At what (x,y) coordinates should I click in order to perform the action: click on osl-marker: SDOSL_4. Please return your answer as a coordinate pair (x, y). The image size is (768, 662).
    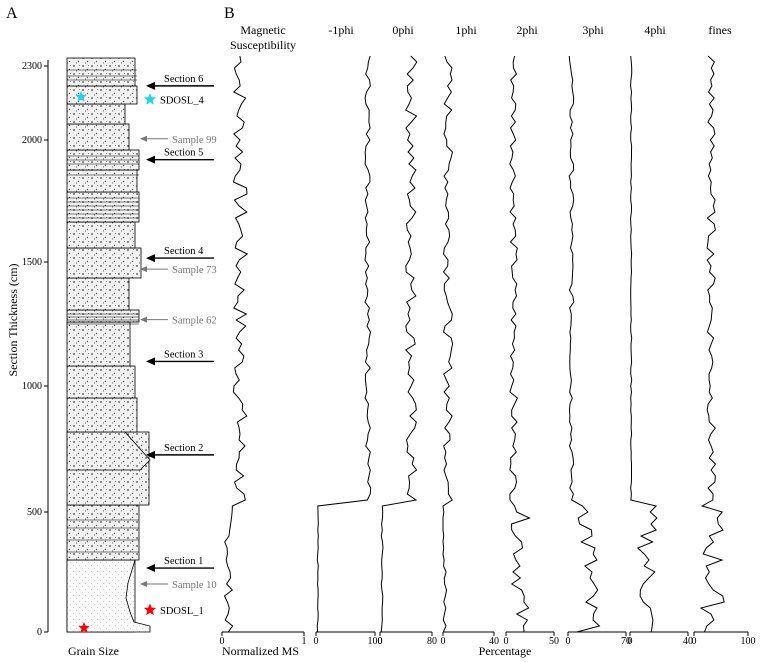
    Looking at the image, I should click on (174, 99).